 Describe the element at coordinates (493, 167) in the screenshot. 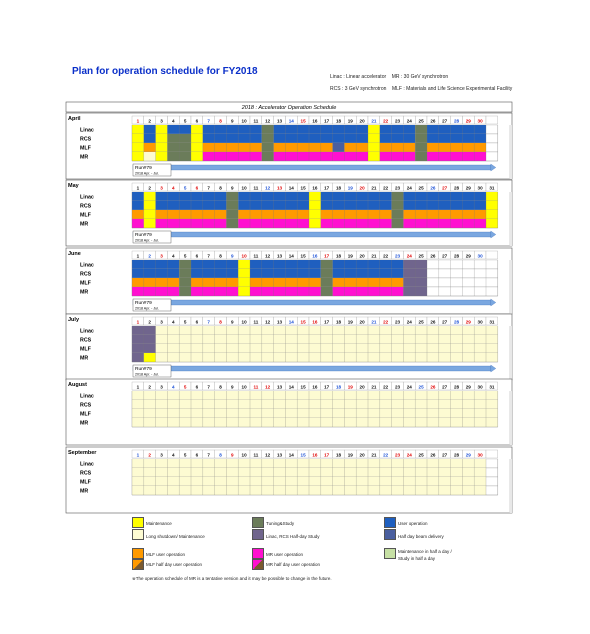

I see `run-bar-arrow` at that location.